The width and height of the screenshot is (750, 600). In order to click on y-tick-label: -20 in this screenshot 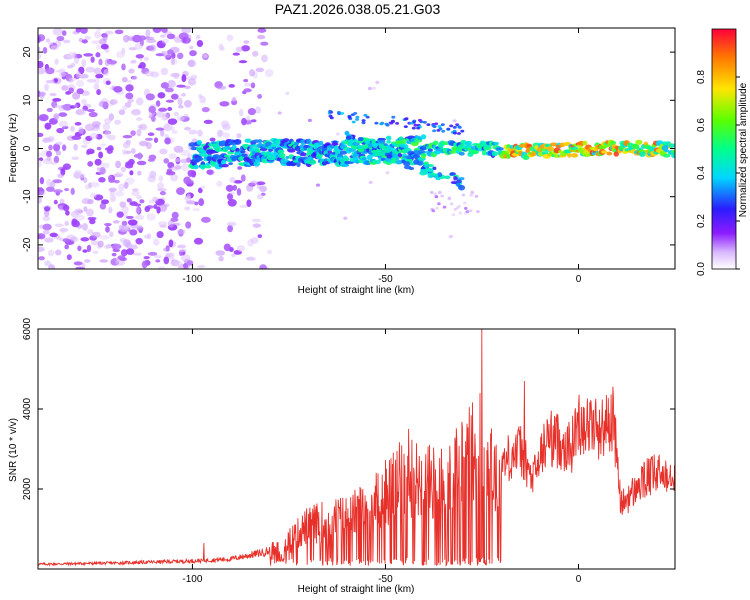, I will do `click(27, 244)`.